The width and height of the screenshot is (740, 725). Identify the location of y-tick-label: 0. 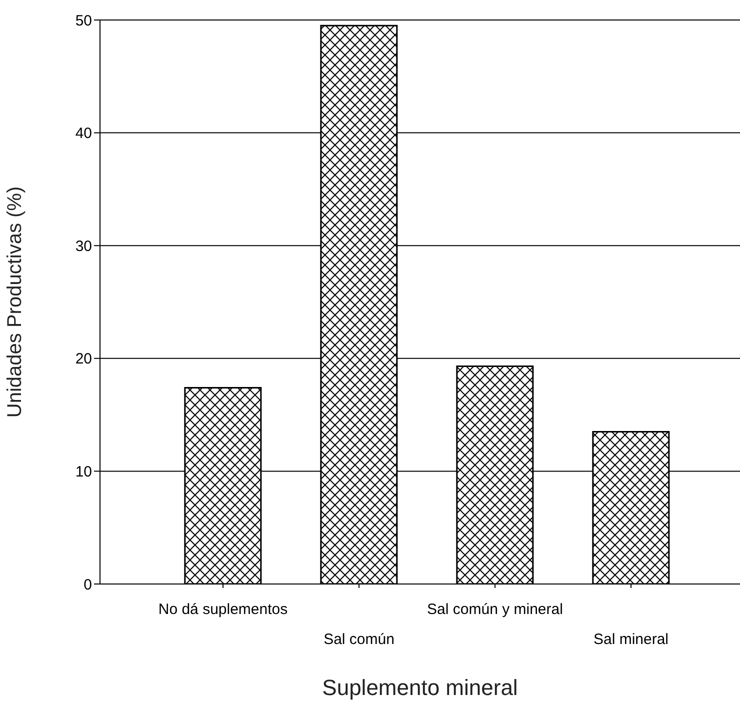
(88, 585).